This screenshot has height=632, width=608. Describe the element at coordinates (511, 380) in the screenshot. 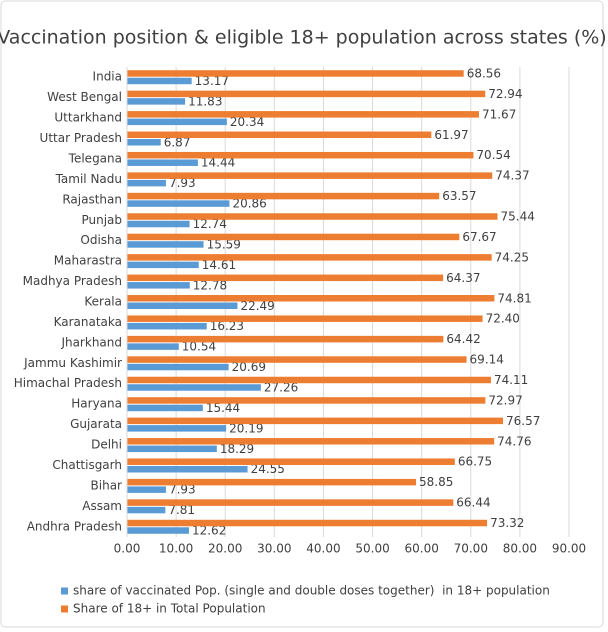

I see `value-label: 74.11` at that location.